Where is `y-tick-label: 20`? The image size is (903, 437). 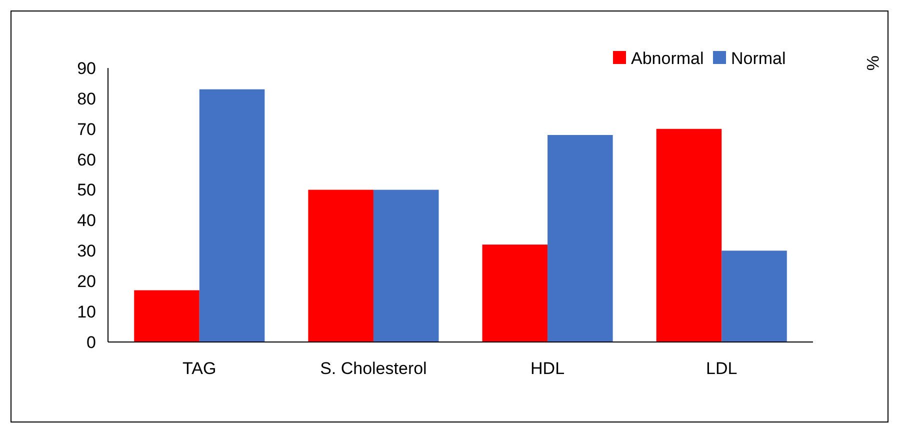
y-tick-label: 20 is located at coordinates (86, 282).